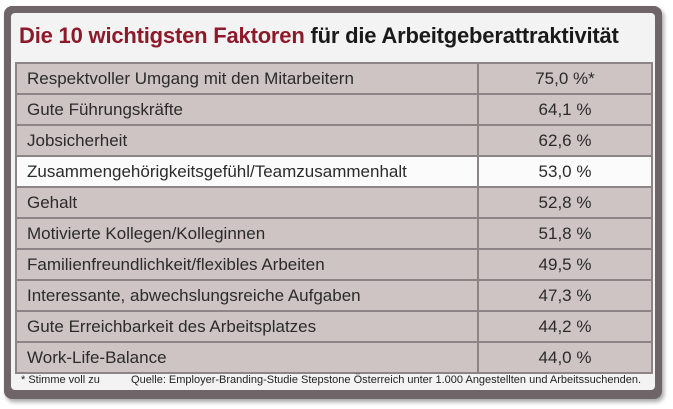  Describe the element at coordinates (565, 171) in the screenshot. I see `factor-value: 53,0 %` at that location.